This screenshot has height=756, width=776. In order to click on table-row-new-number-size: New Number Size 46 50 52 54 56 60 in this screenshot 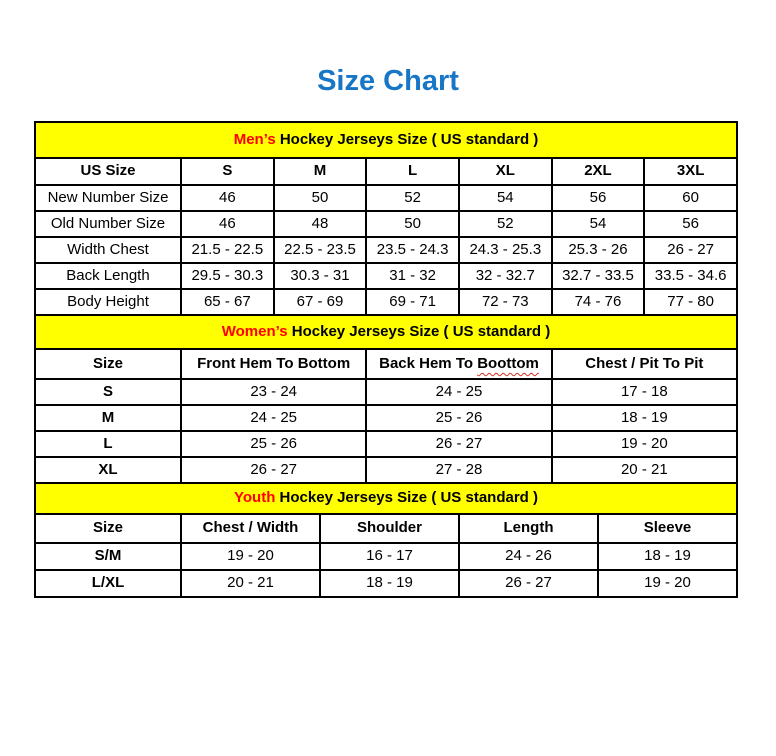, I will do `click(386, 198)`.